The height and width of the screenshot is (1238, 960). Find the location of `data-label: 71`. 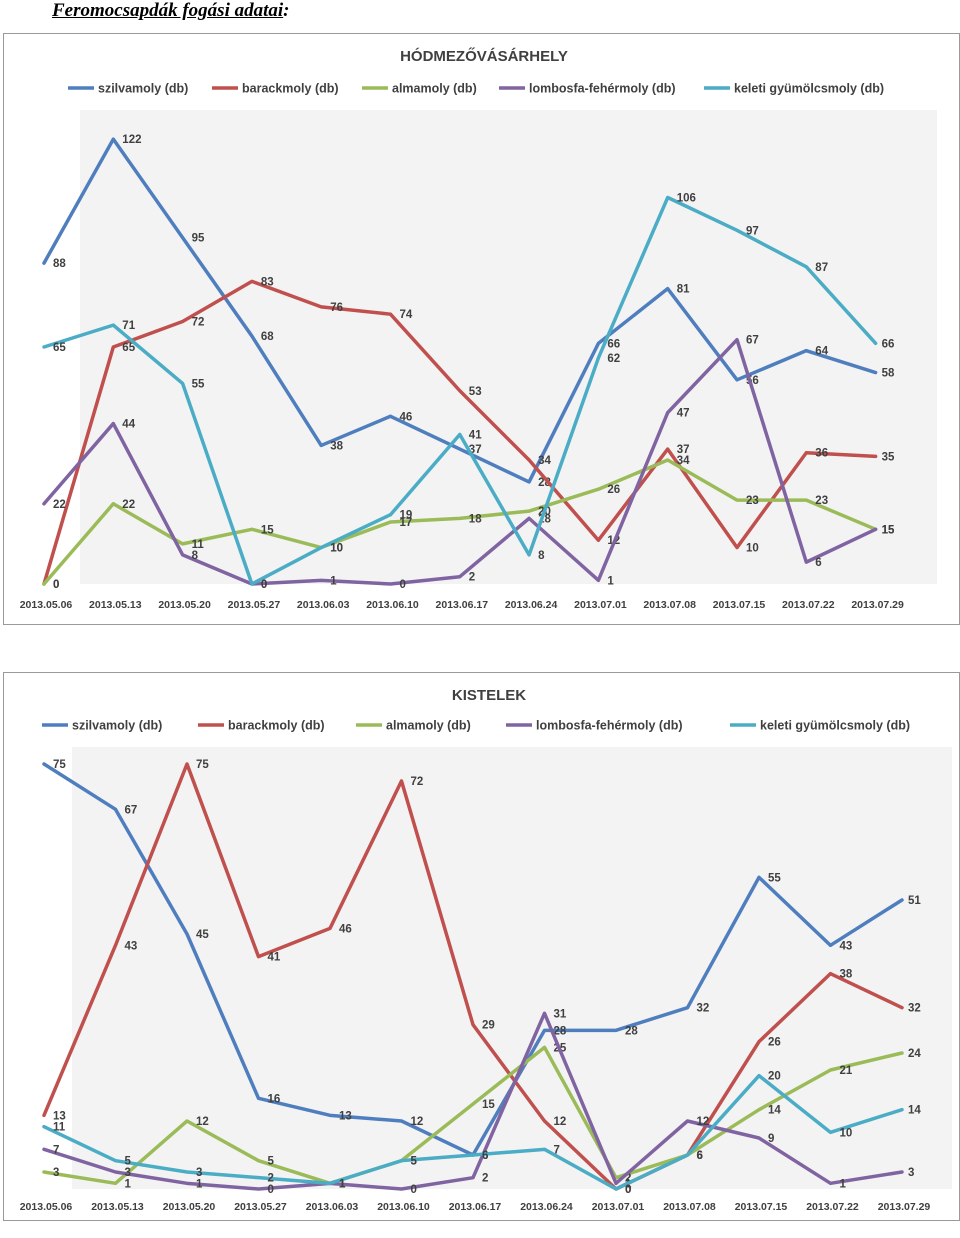

data-label: 71 is located at coordinates (128, 326).